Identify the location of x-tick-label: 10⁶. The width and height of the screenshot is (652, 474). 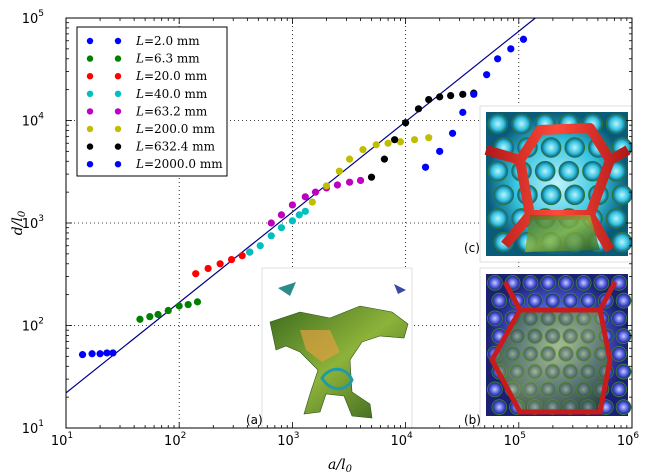
(628, 440).